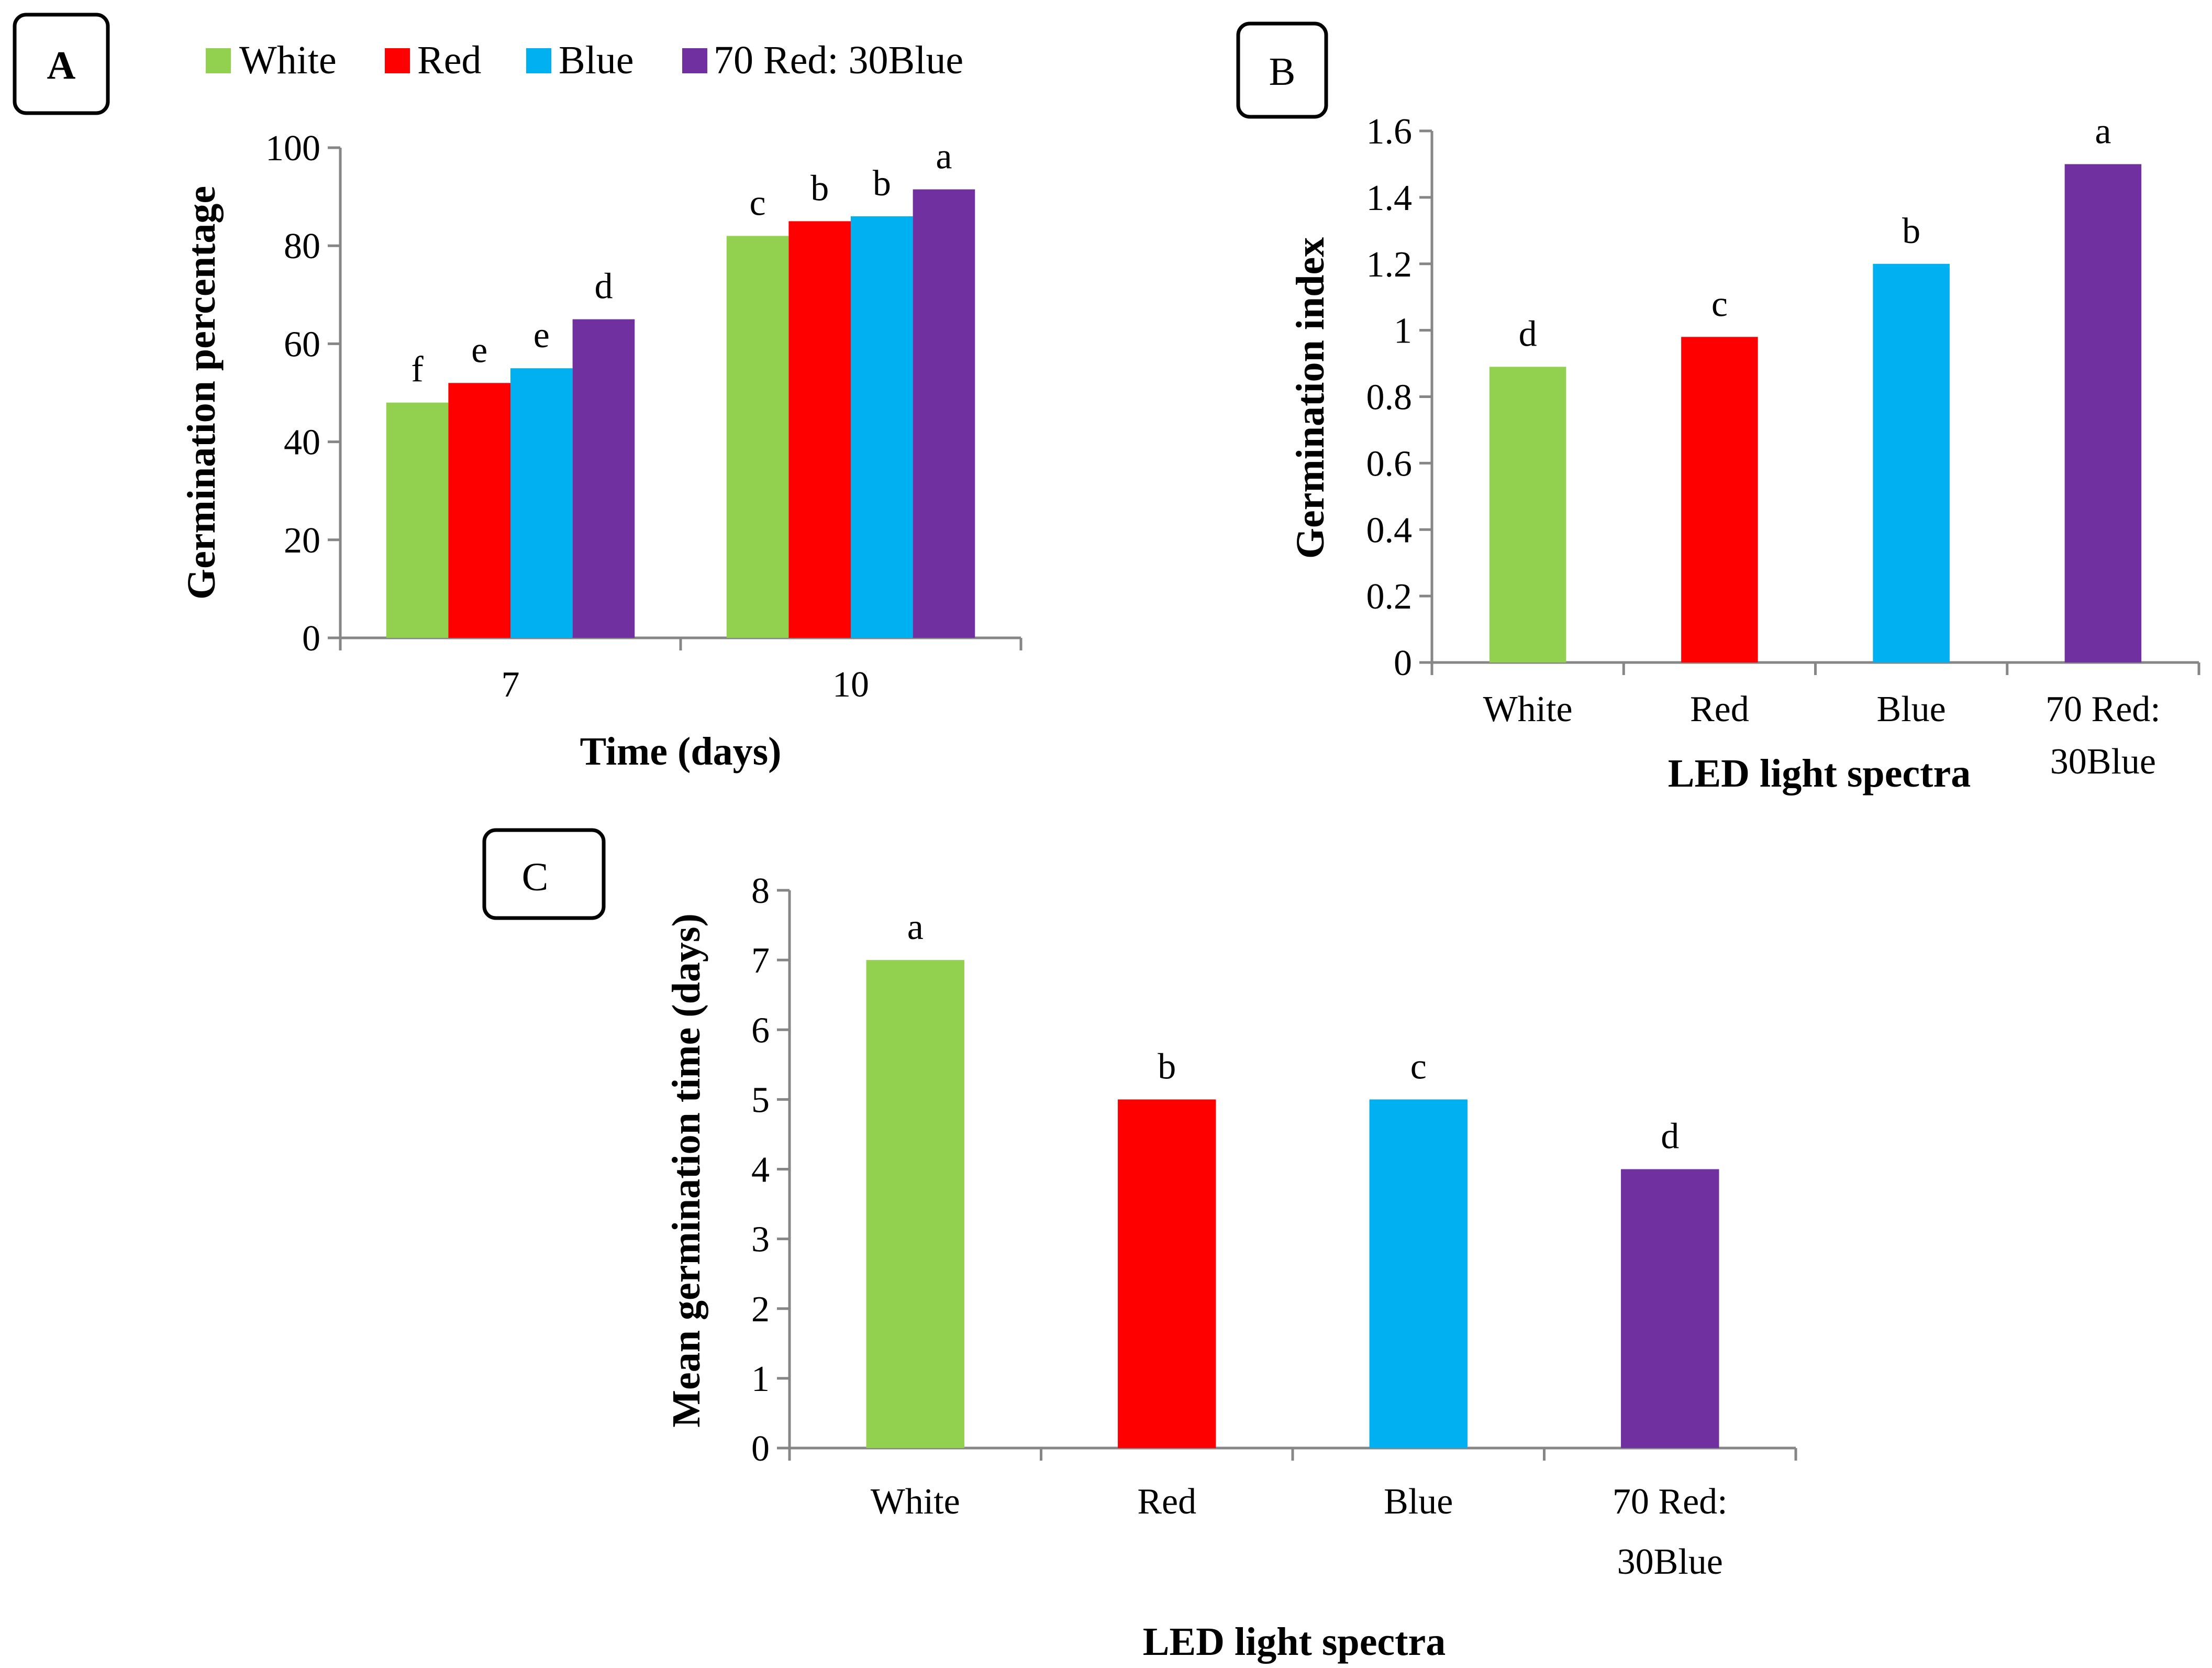  I want to click on panel-b-label-box: B, so click(1282, 70).